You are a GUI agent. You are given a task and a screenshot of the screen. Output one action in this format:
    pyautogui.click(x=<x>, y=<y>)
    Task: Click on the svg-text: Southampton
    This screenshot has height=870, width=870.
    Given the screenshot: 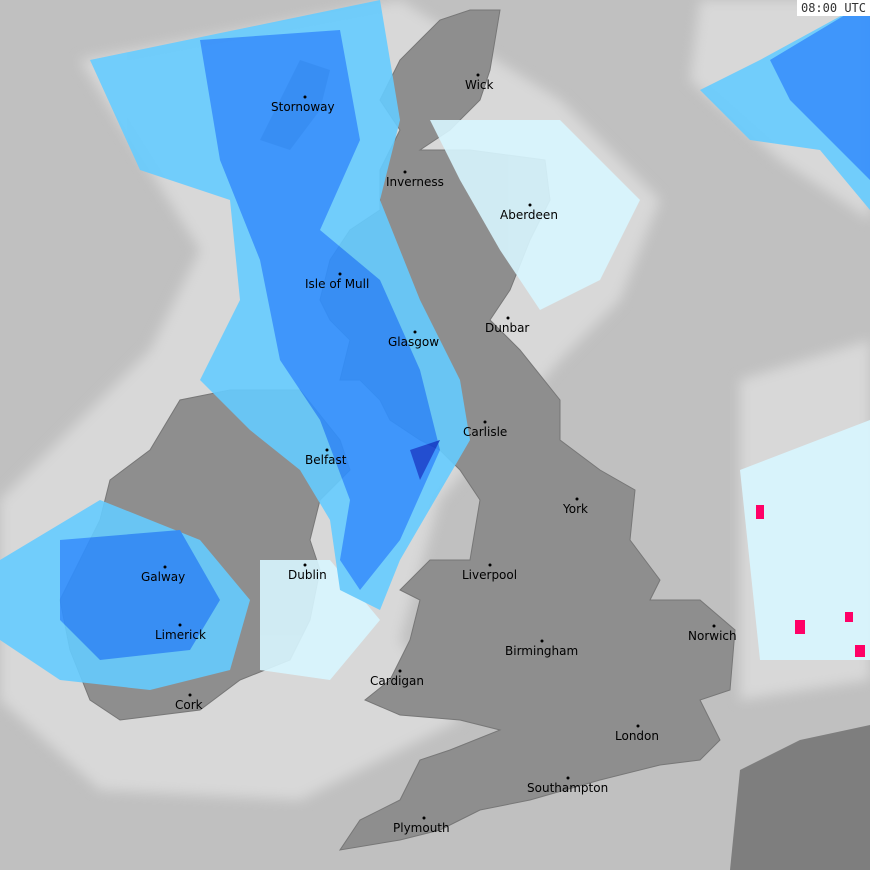 What is the action you would take?
    pyautogui.click(x=567, y=788)
    